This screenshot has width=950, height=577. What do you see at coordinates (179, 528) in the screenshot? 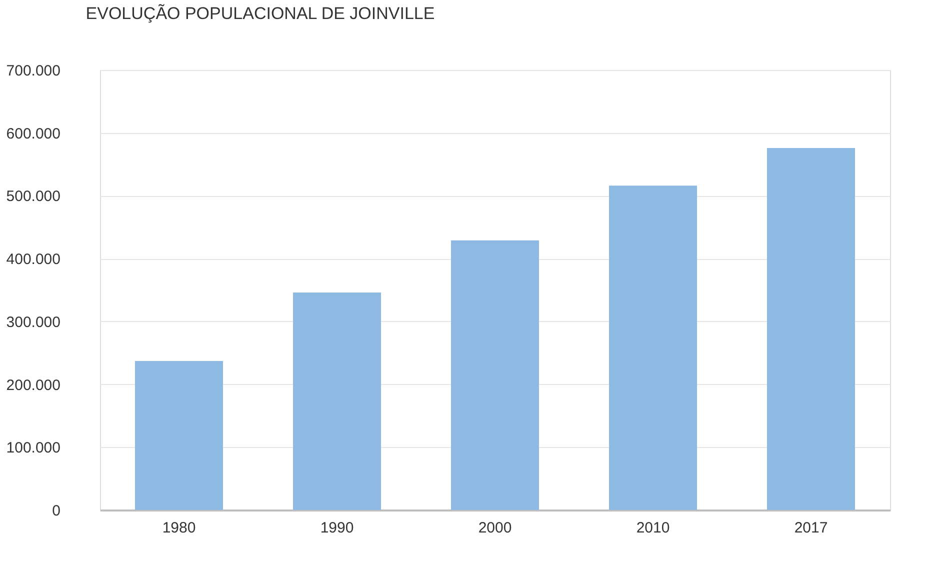
I see `x-tick-label: 1980` at bounding box center [179, 528].